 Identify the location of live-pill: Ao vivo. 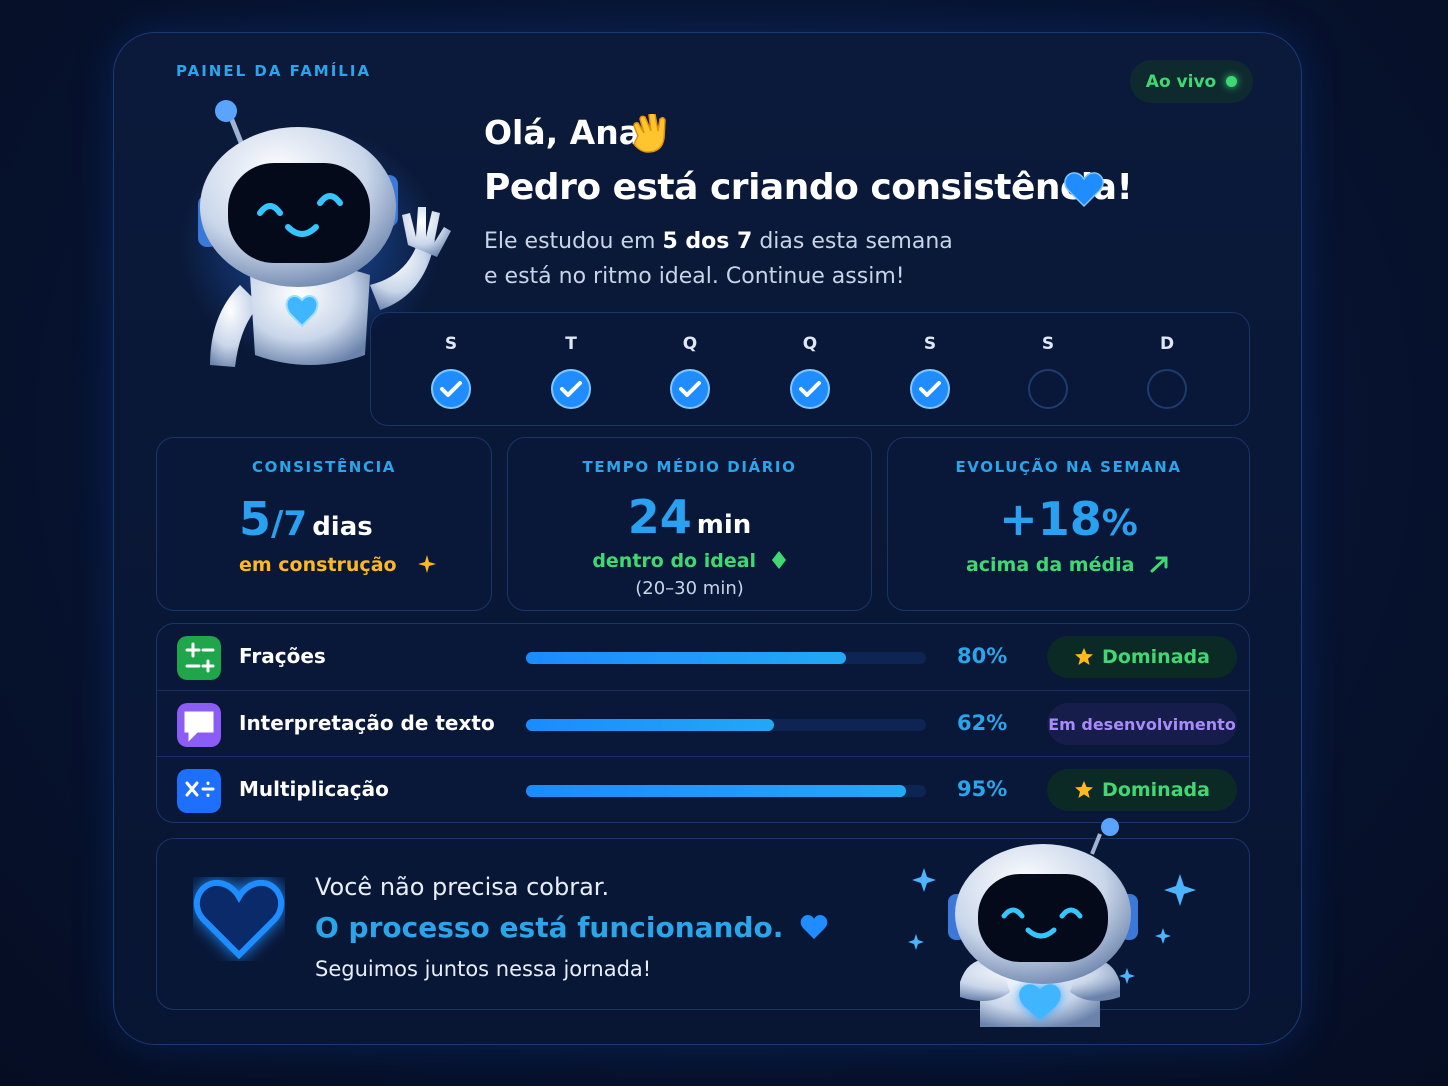
(1191, 81).